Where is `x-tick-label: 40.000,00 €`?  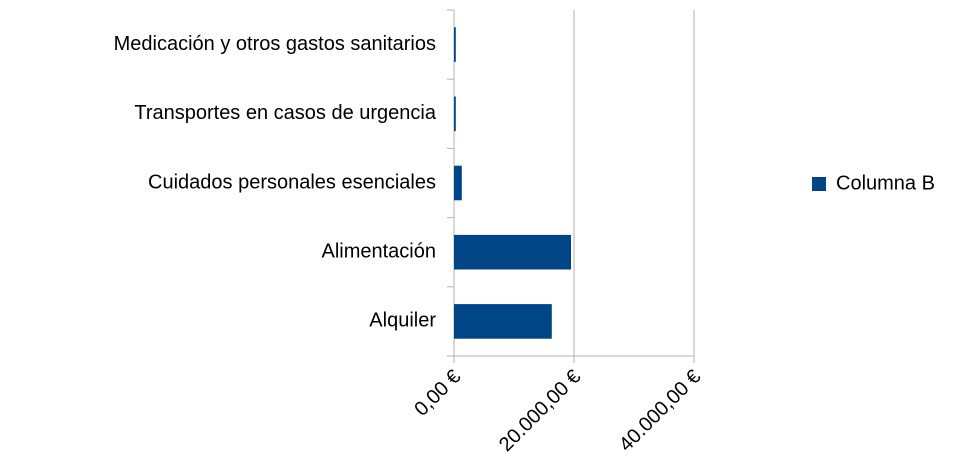 x-tick-label: 40.000,00 € is located at coordinates (660, 411).